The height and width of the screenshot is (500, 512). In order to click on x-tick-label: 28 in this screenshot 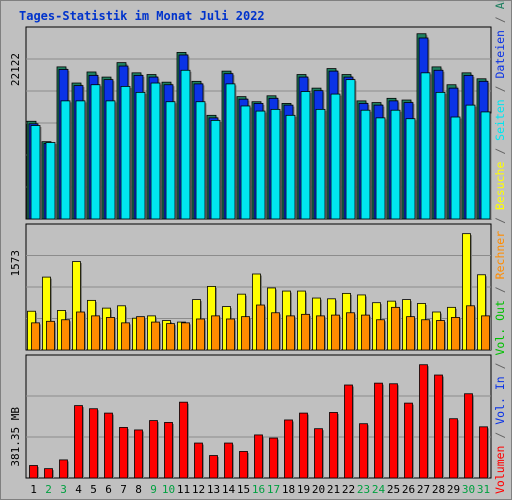, I will do `click(438, 489)`.